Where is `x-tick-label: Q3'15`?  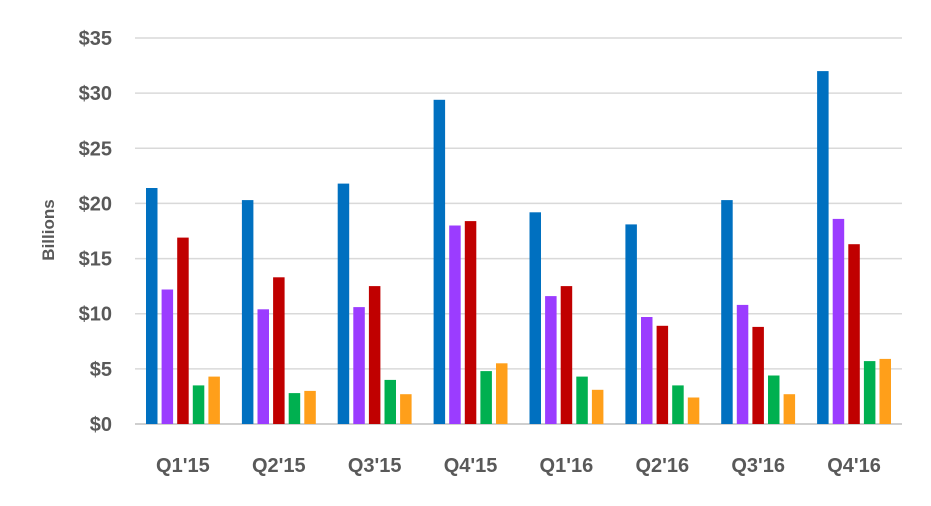 x-tick-label: Q3'15 is located at coordinates (375, 466).